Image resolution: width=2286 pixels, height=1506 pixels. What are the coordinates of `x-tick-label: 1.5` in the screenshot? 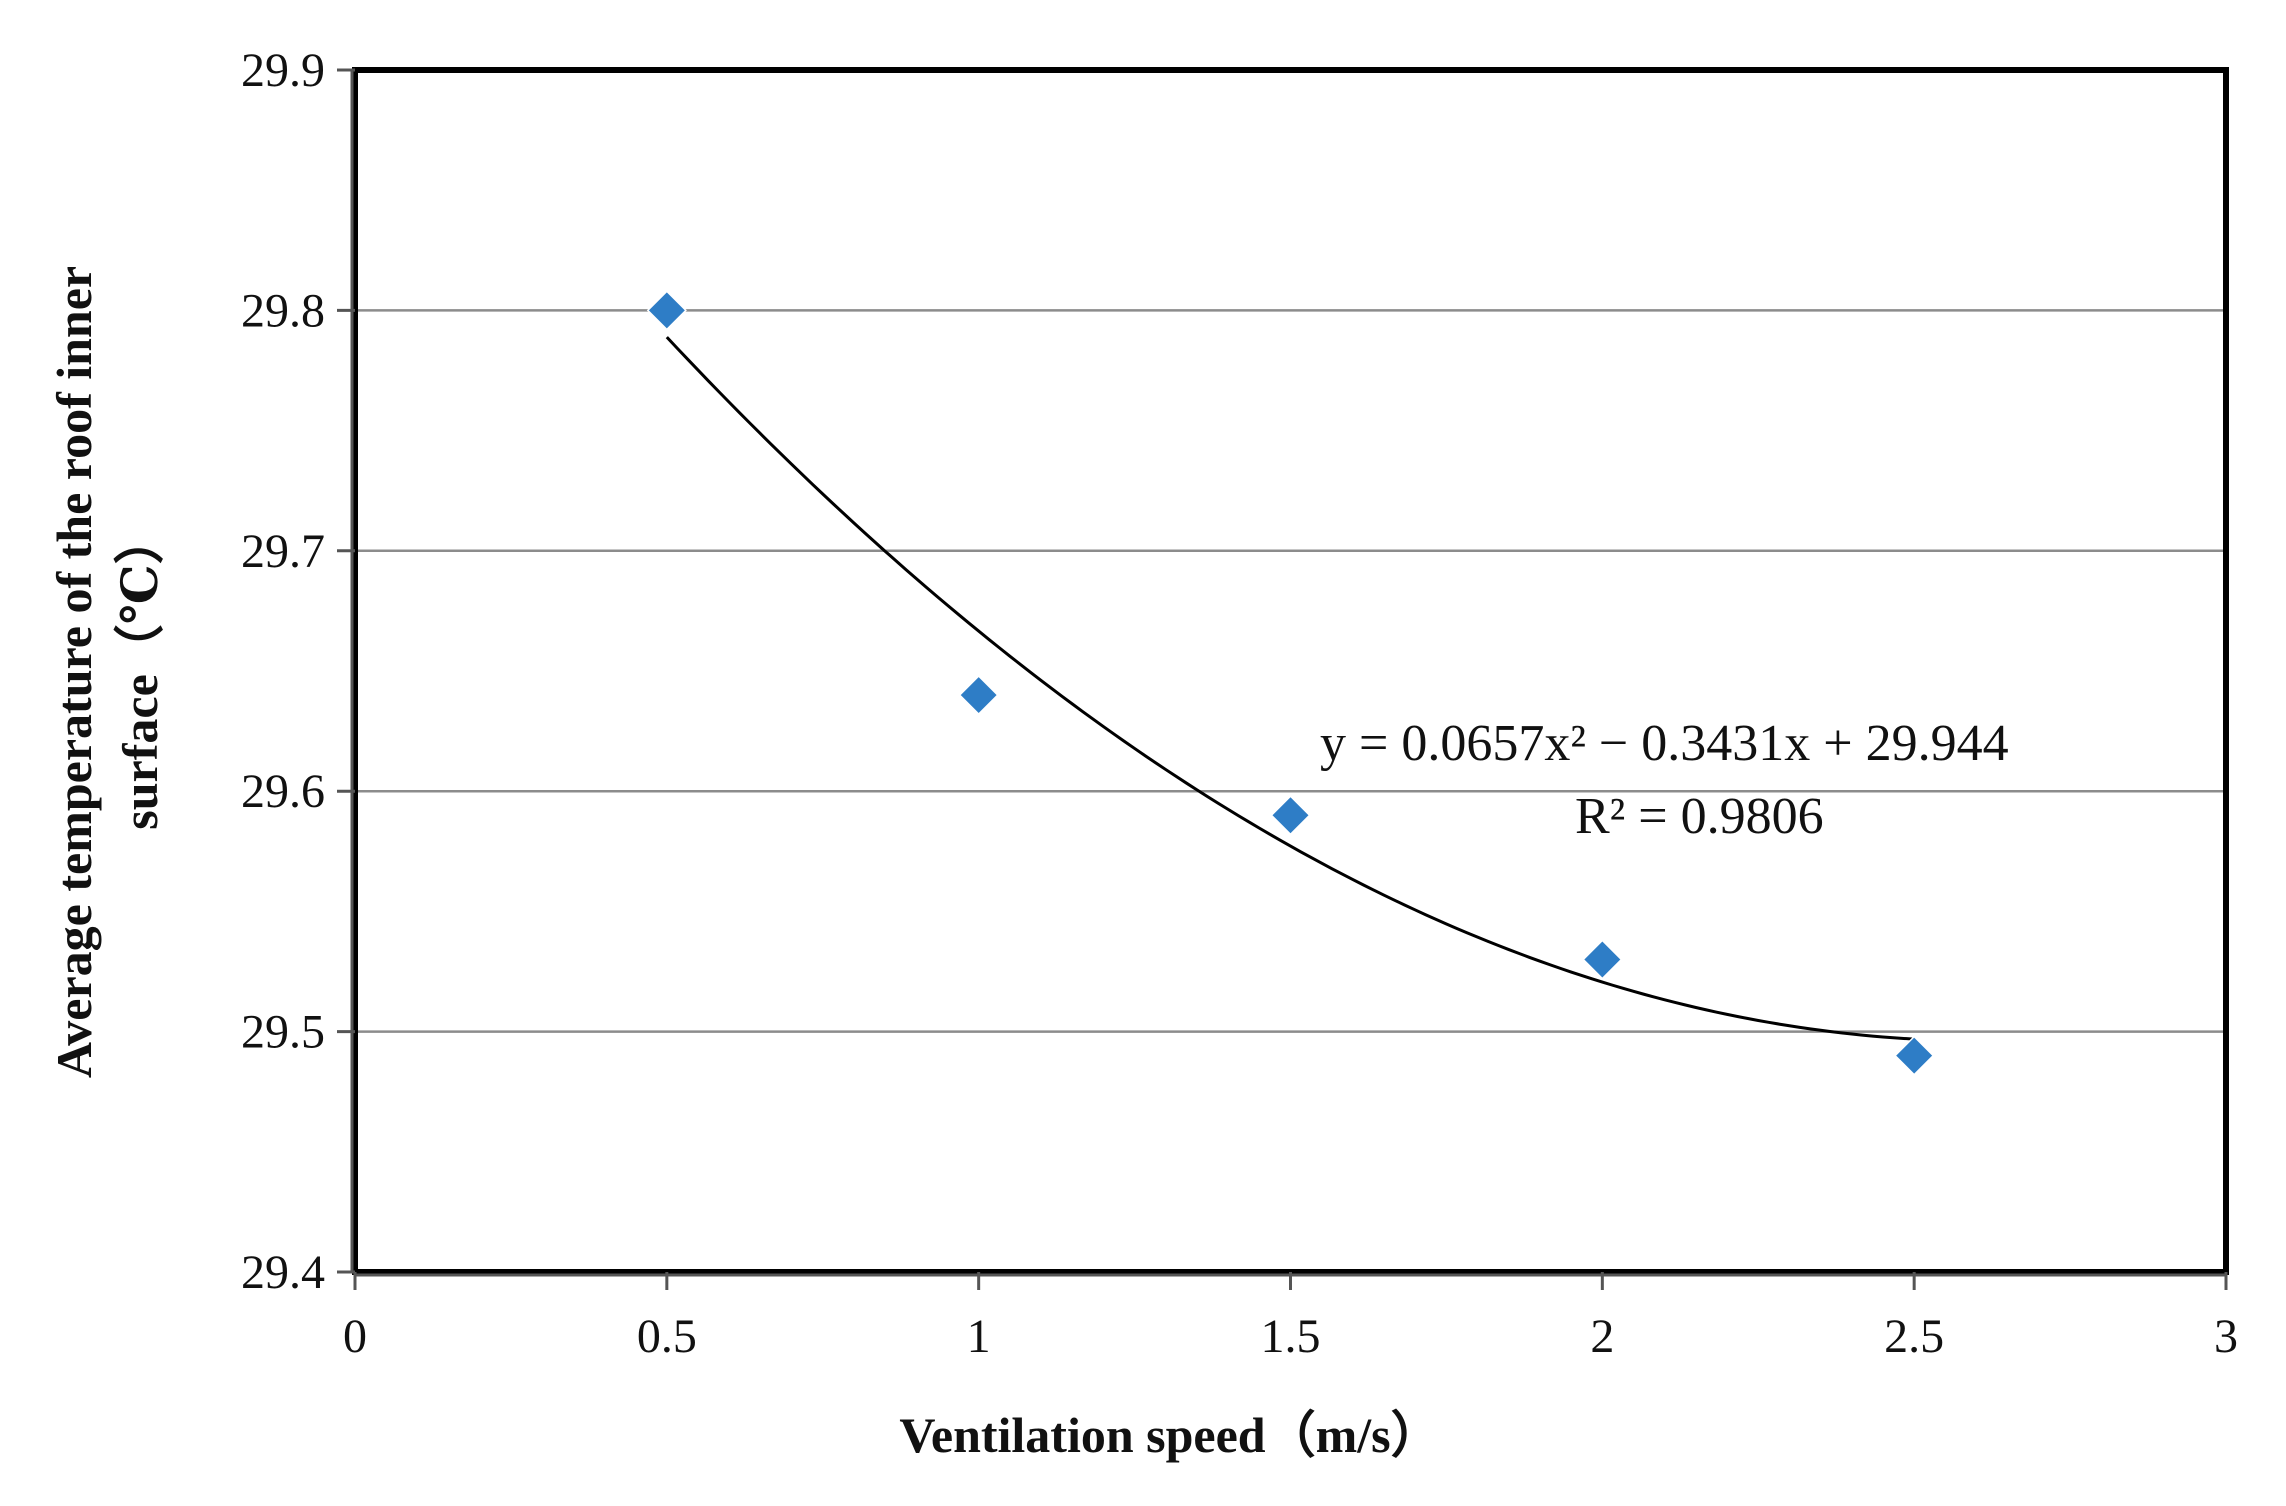 It's located at (1291, 1336).